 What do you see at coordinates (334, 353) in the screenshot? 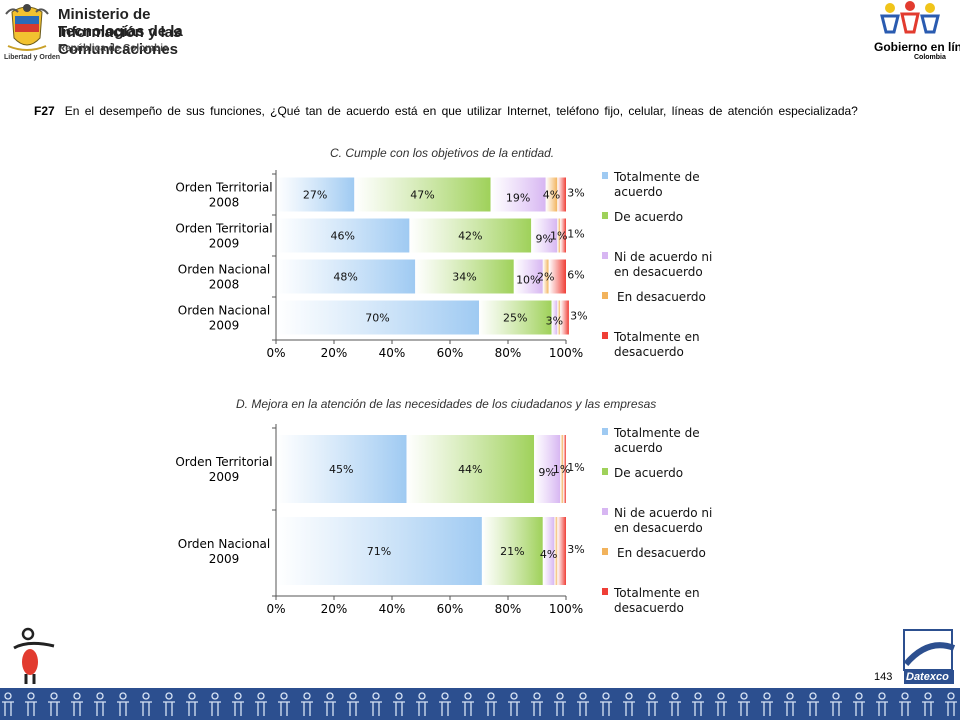
I see `x-tick-label: 20%` at bounding box center [334, 353].